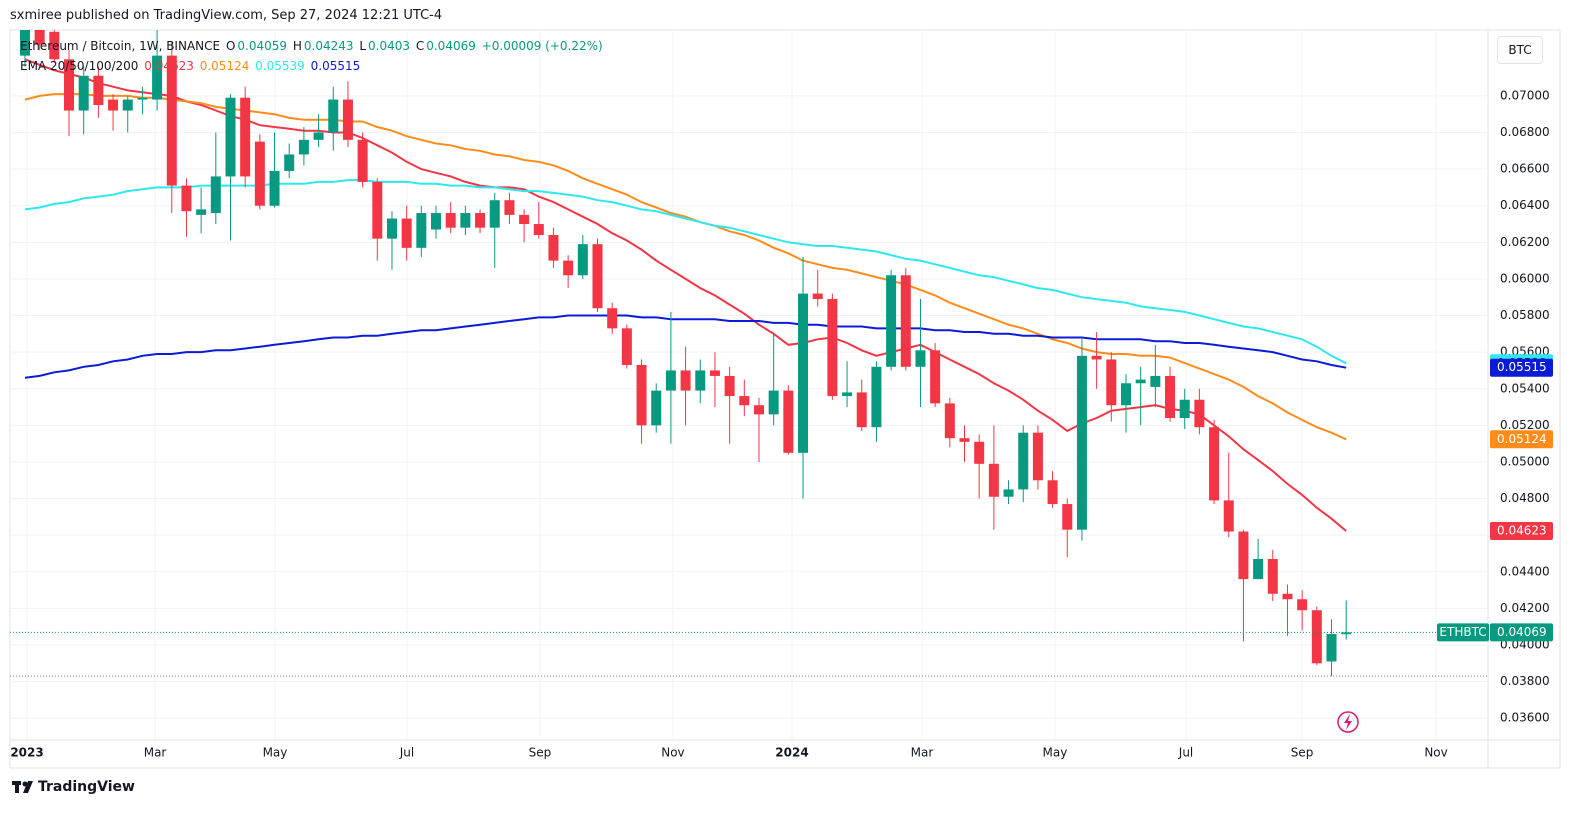 The image size is (1595, 821). Describe the element at coordinates (1522, 367) in the screenshot. I see `ema-badge-label: 0.05515` at that location.